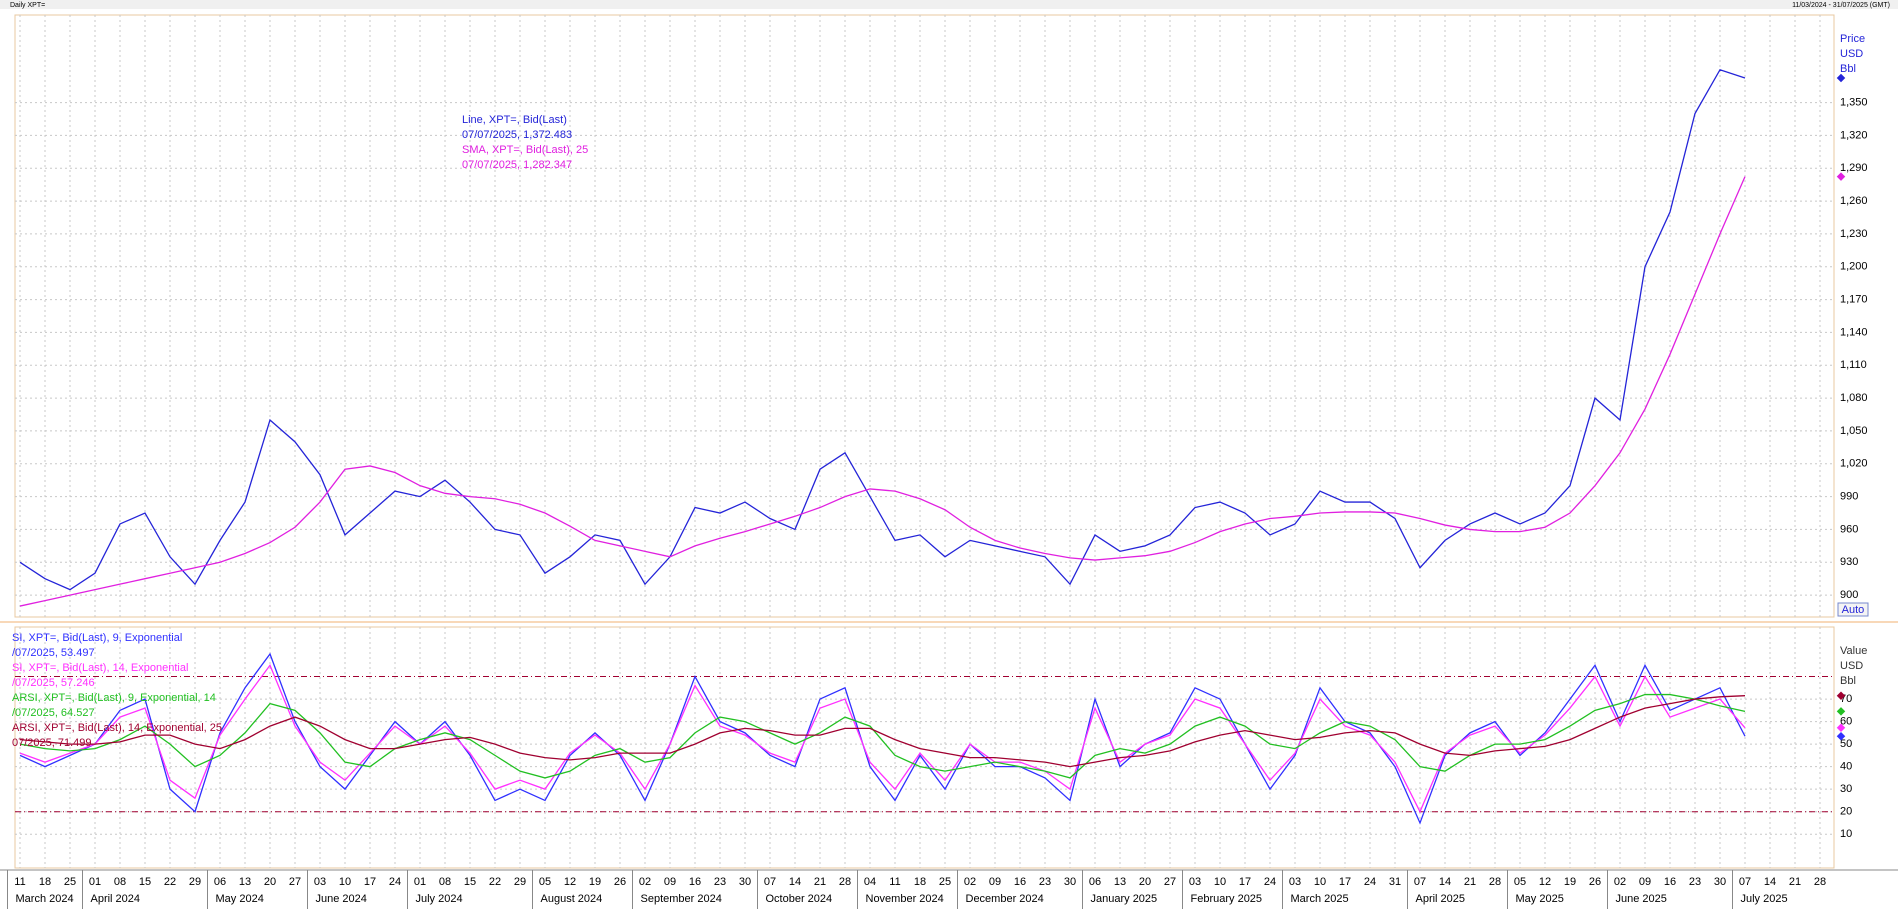 Image resolution: width=1898 pixels, height=909 pixels. I want to click on x-month-label: November 2024, so click(905, 899).